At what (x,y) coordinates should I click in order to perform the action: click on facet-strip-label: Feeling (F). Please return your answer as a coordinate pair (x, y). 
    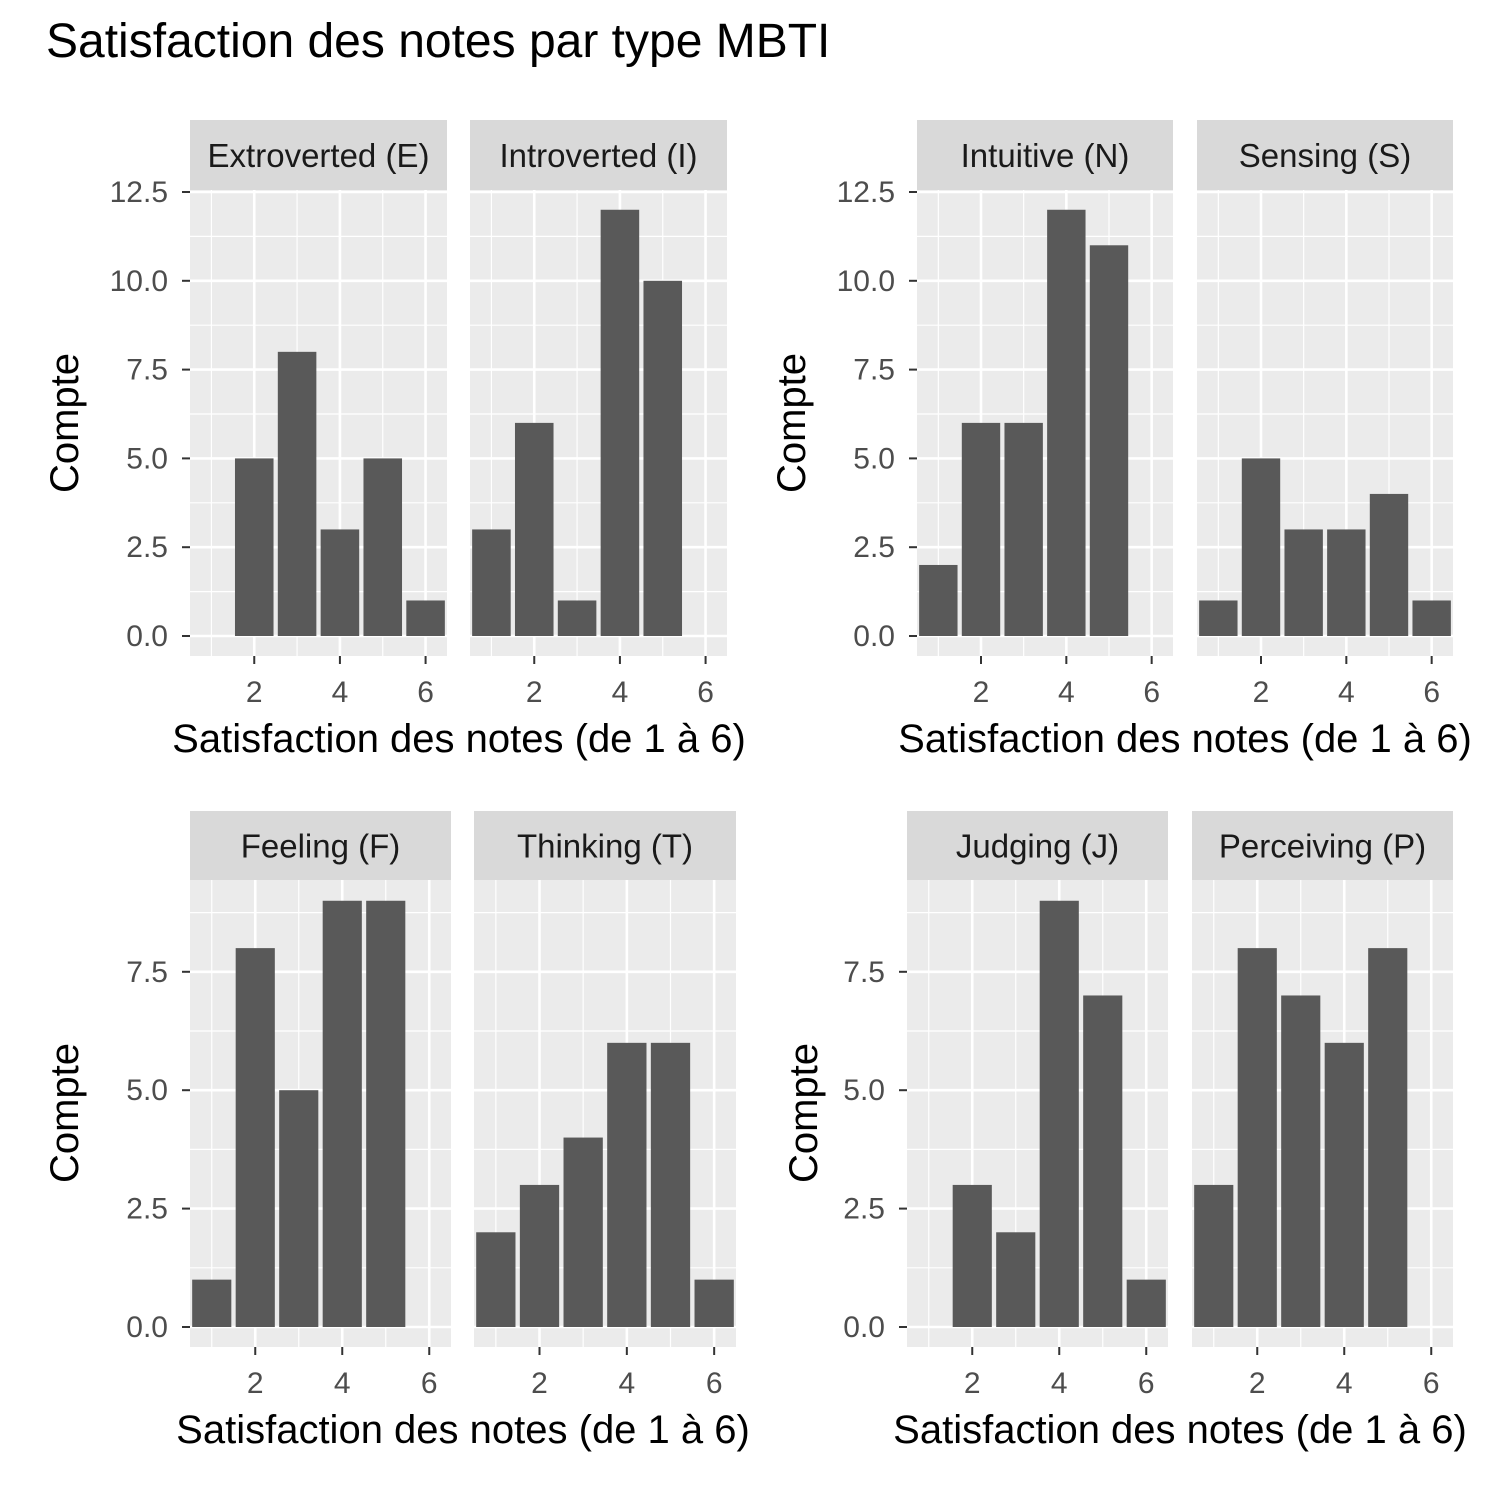
    Looking at the image, I should click on (321, 846).